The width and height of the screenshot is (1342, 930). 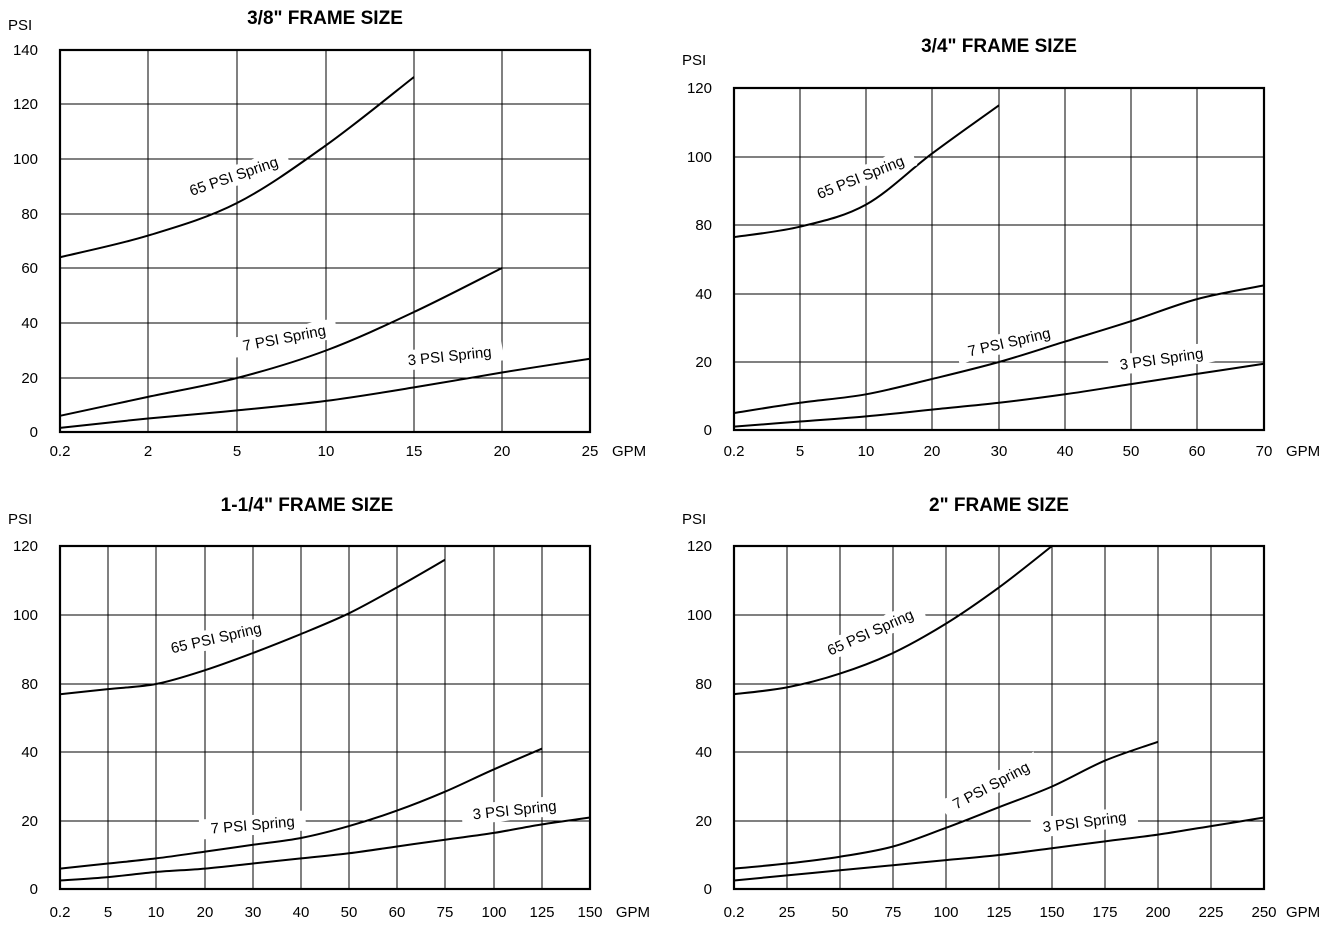 What do you see at coordinates (999, 46) in the screenshot?
I see `chart-title: 3/4" FRAME SIZE` at bounding box center [999, 46].